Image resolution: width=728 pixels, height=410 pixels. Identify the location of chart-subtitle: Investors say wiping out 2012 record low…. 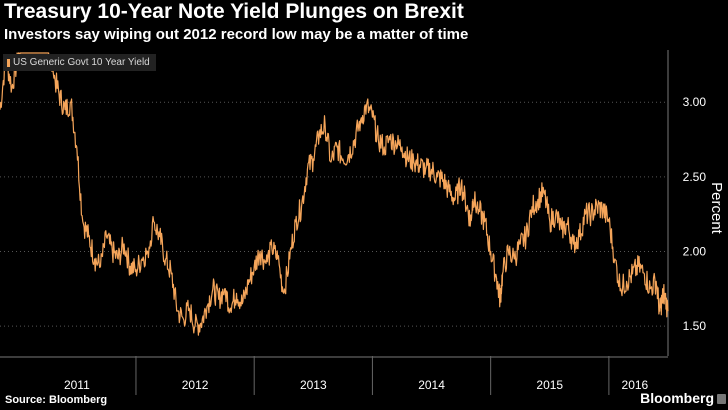
(236, 34).